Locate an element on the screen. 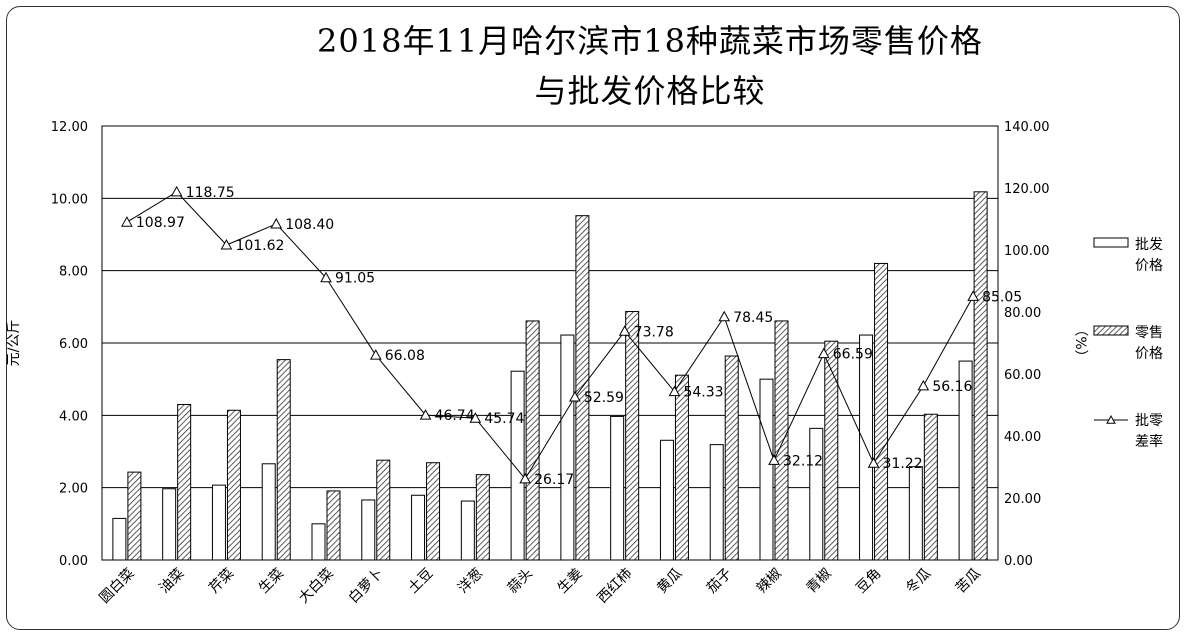  rate-data-label: 91.05 is located at coordinates (355, 279).